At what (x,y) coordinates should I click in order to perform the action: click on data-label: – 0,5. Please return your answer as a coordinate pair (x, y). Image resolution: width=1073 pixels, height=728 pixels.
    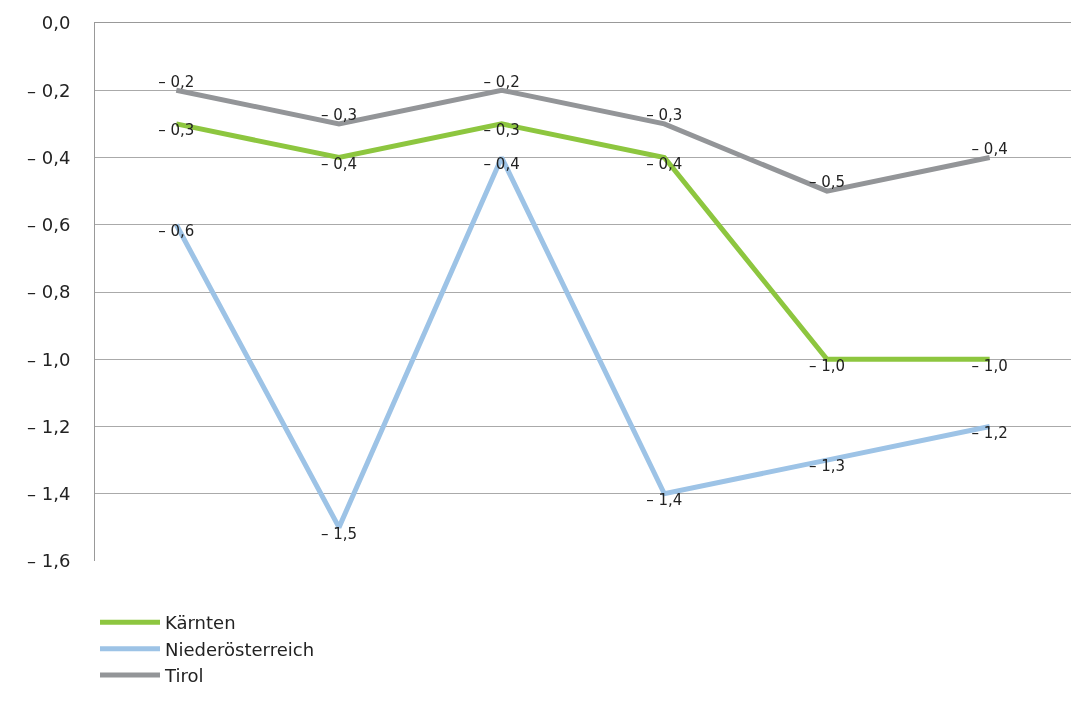
    Looking at the image, I should click on (827, 182).